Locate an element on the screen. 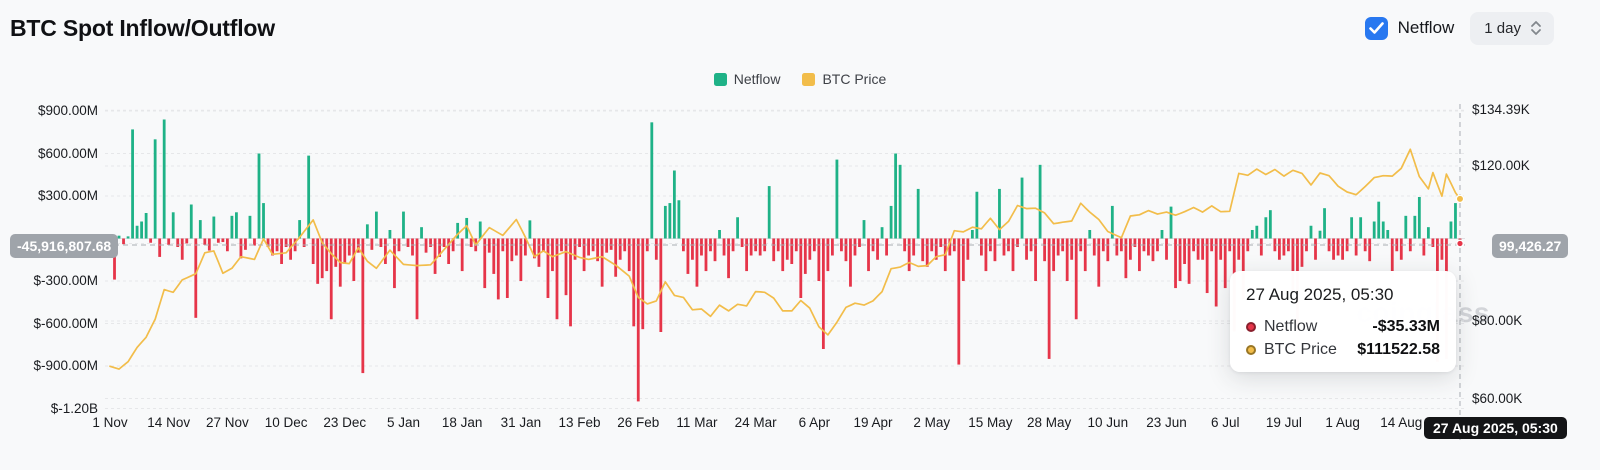 Image resolution: width=1600 pixels, height=470 pixels. legend-item-netflow: Netflow is located at coordinates (746, 79).